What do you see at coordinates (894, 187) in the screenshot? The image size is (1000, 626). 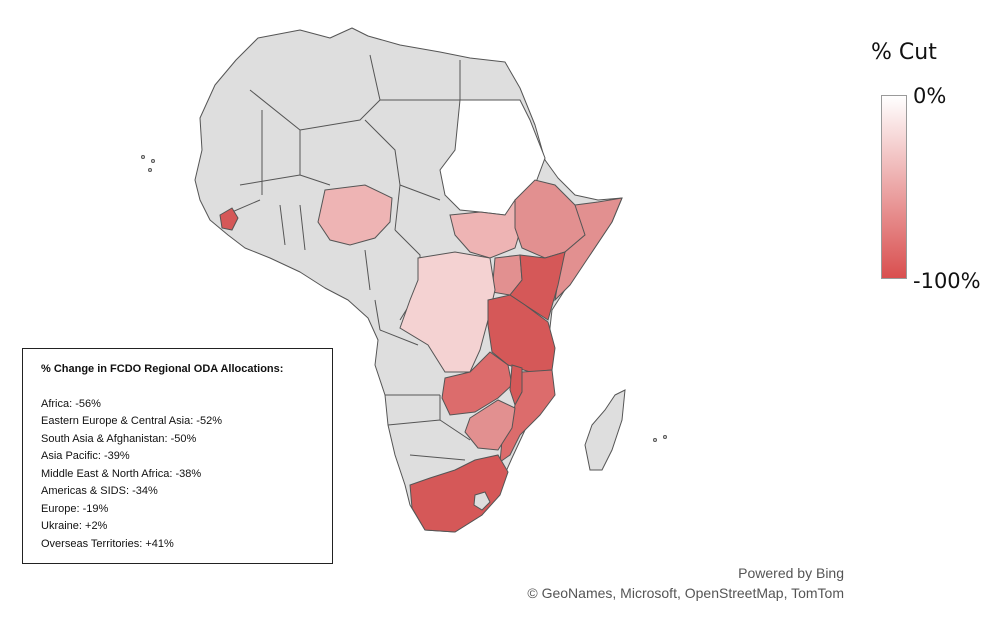 I see `legend-color-scale` at bounding box center [894, 187].